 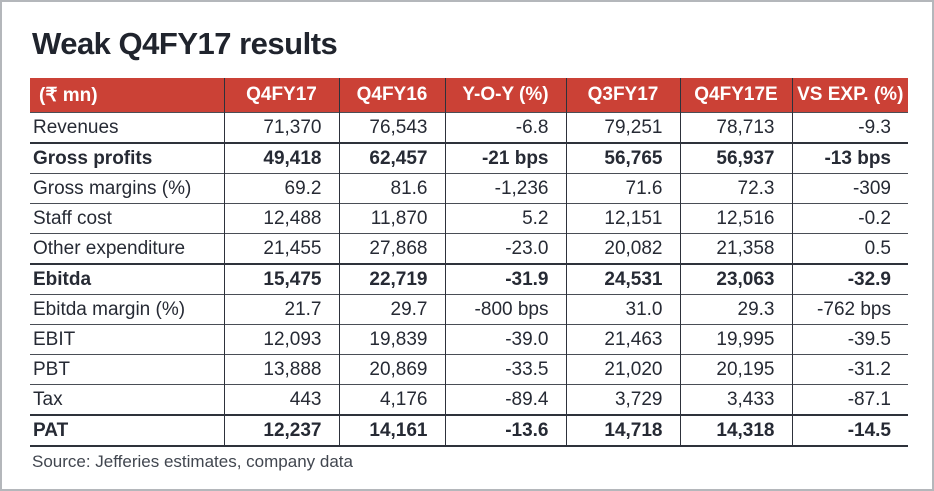 What do you see at coordinates (505, 399) in the screenshot?
I see `cell-value: -89.4` at bounding box center [505, 399].